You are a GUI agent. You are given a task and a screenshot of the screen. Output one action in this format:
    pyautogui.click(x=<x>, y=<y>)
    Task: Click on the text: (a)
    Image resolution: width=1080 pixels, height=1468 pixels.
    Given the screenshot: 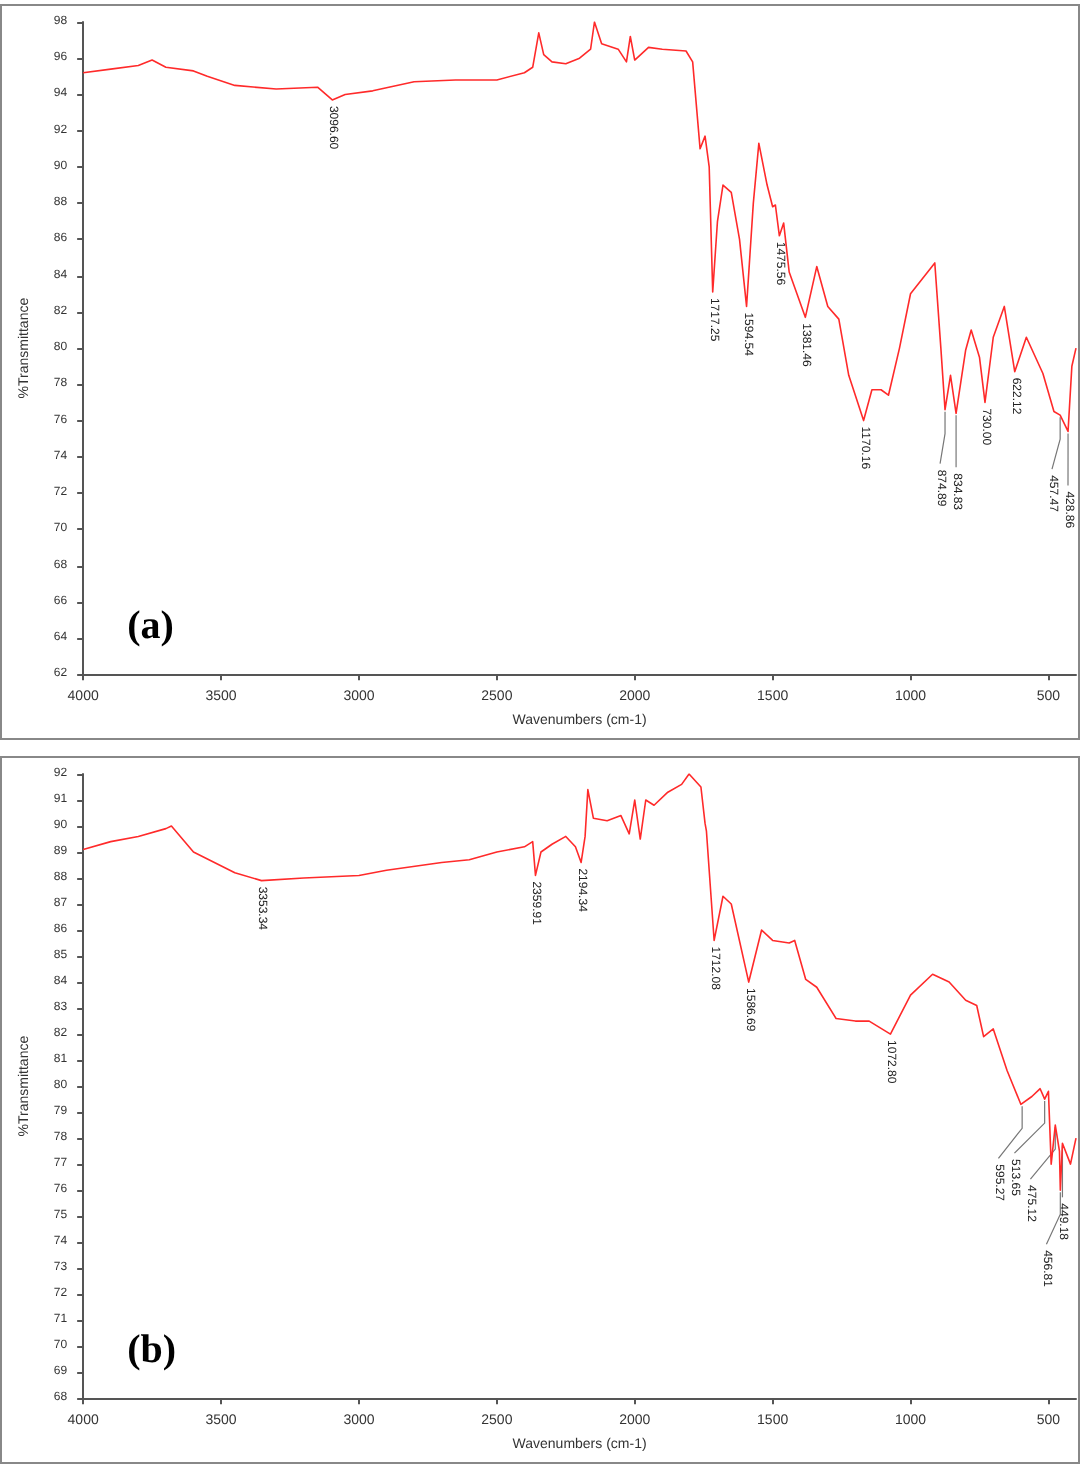 What is the action you would take?
    pyautogui.click(x=150, y=626)
    